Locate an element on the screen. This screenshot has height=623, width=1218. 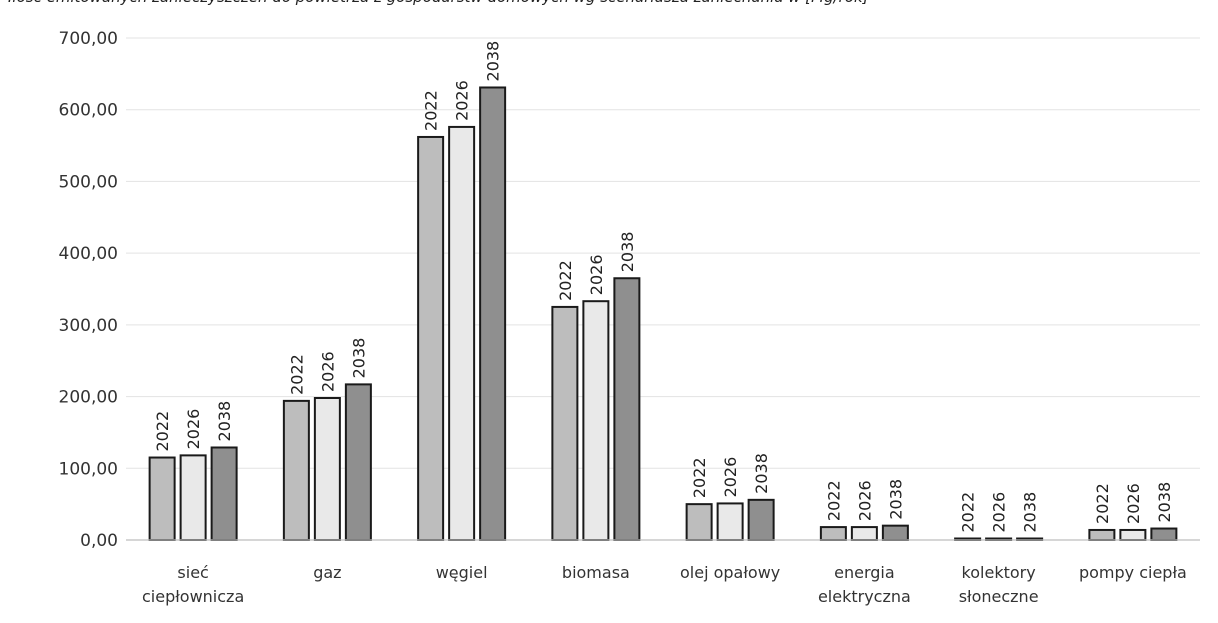
y-tick-label: 200,00 is located at coordinates (88, 398).